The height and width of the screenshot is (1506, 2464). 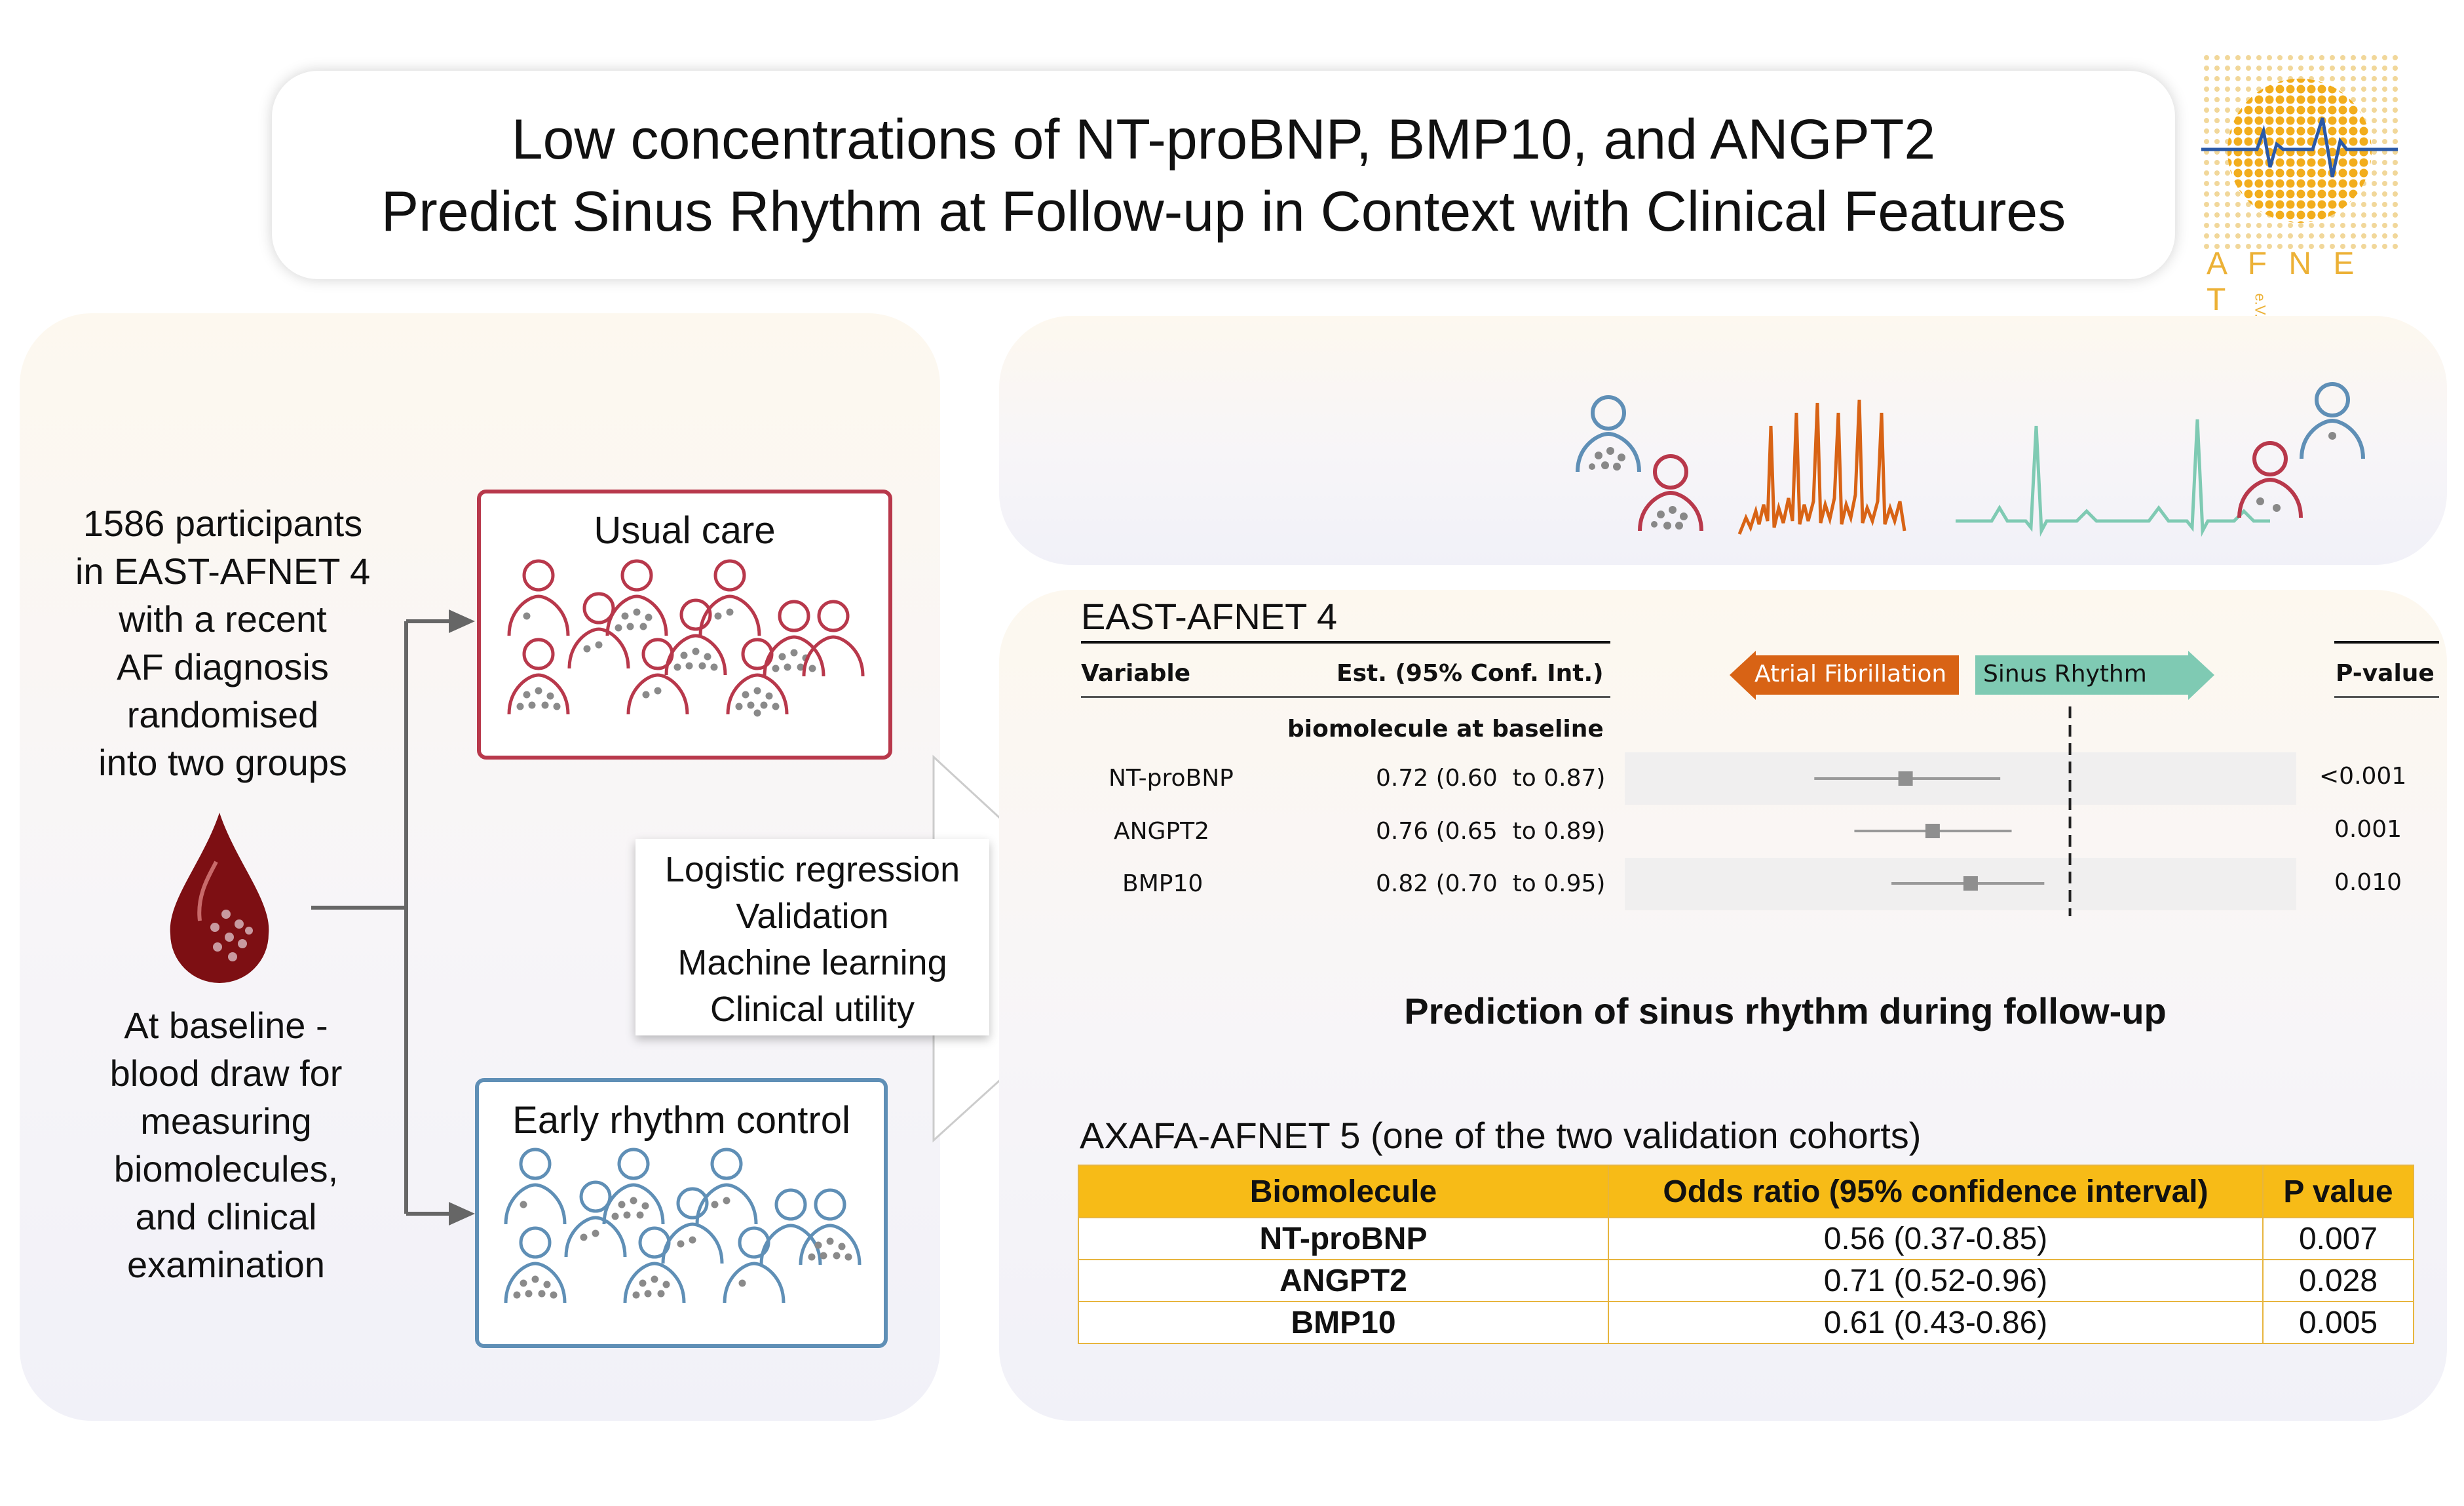 What do you see at coordinates (2338, 1280) in the screenshot?
I see `validation-cell: 0.028` at bounding box center [2338, 1280].